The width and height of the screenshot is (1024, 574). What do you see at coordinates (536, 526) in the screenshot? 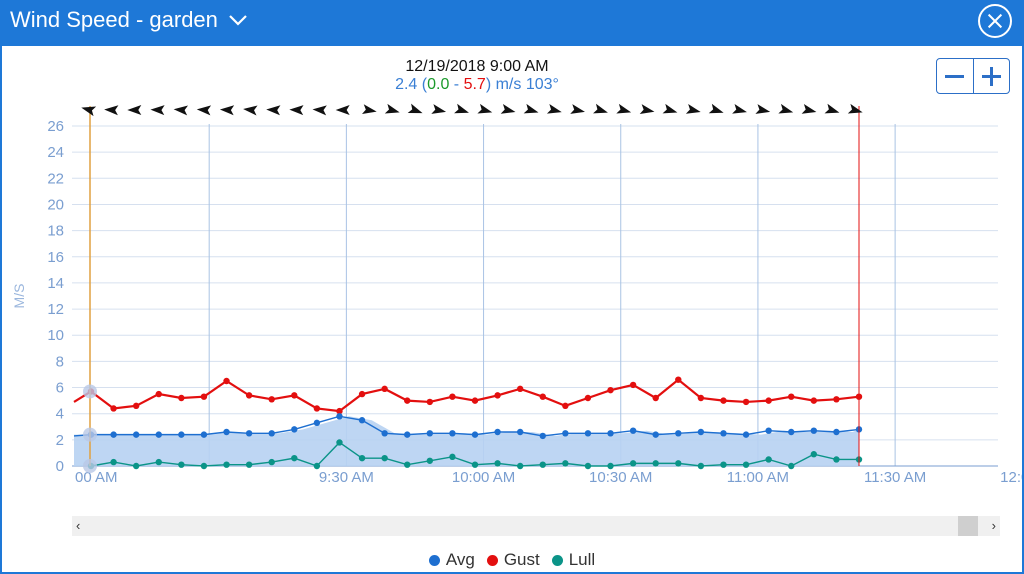
I see `chart-scrollbar: ‹ ›` at bounding box center [536, 526].